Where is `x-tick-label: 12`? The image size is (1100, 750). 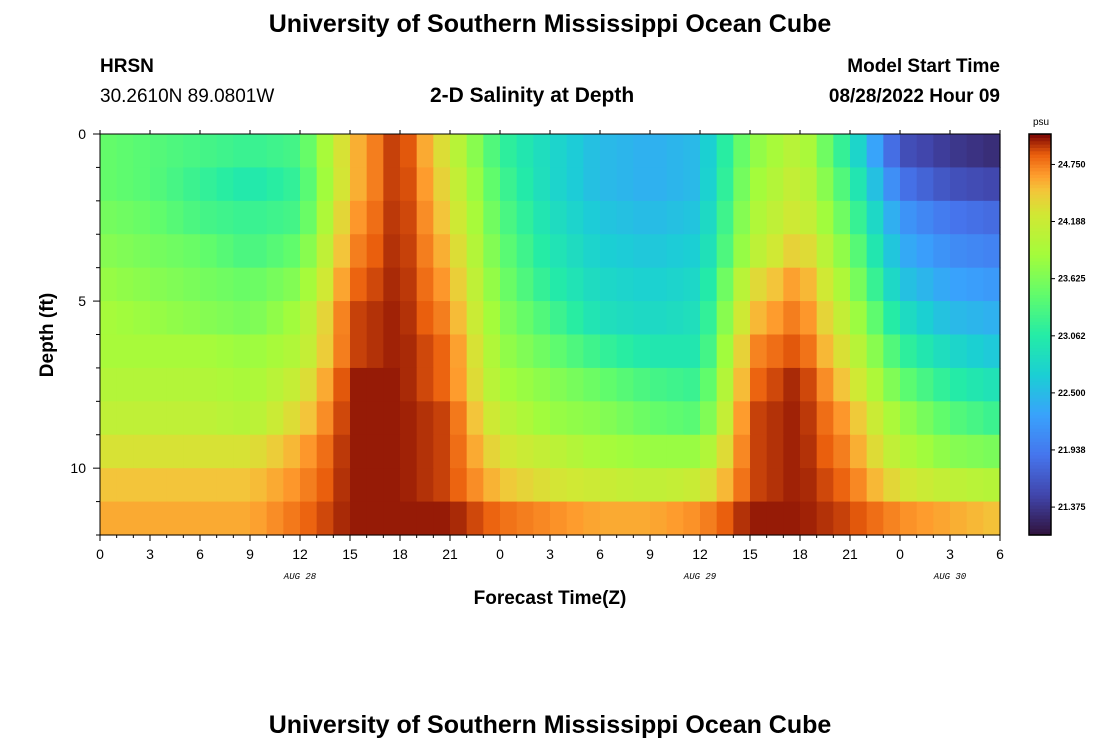 x-tick-label: 12 is located at coordinates (700, 554).